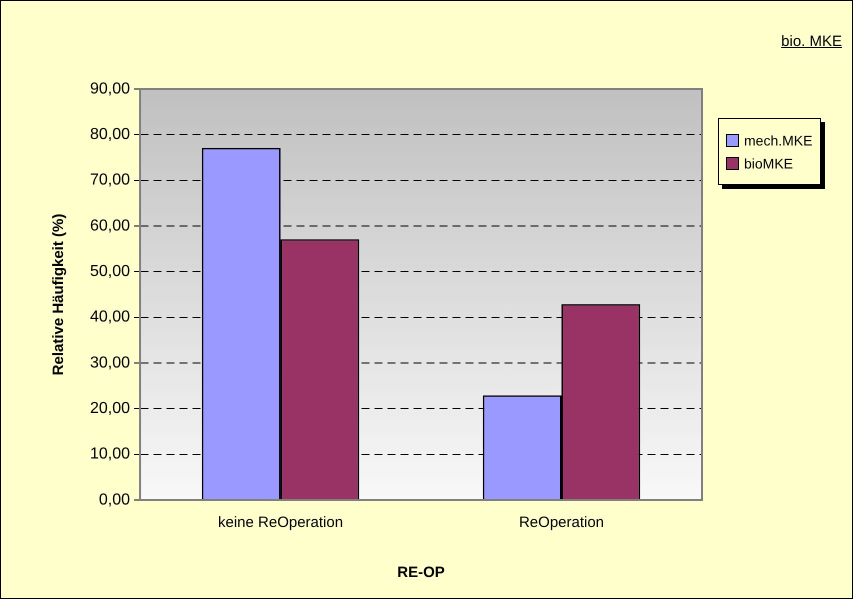 Image resolution: width=853 pixels, height=599 pixels. Describe the element at coordinates (778, 140) in the screenshot. I see `legend-label: mech.MKE` at that location.